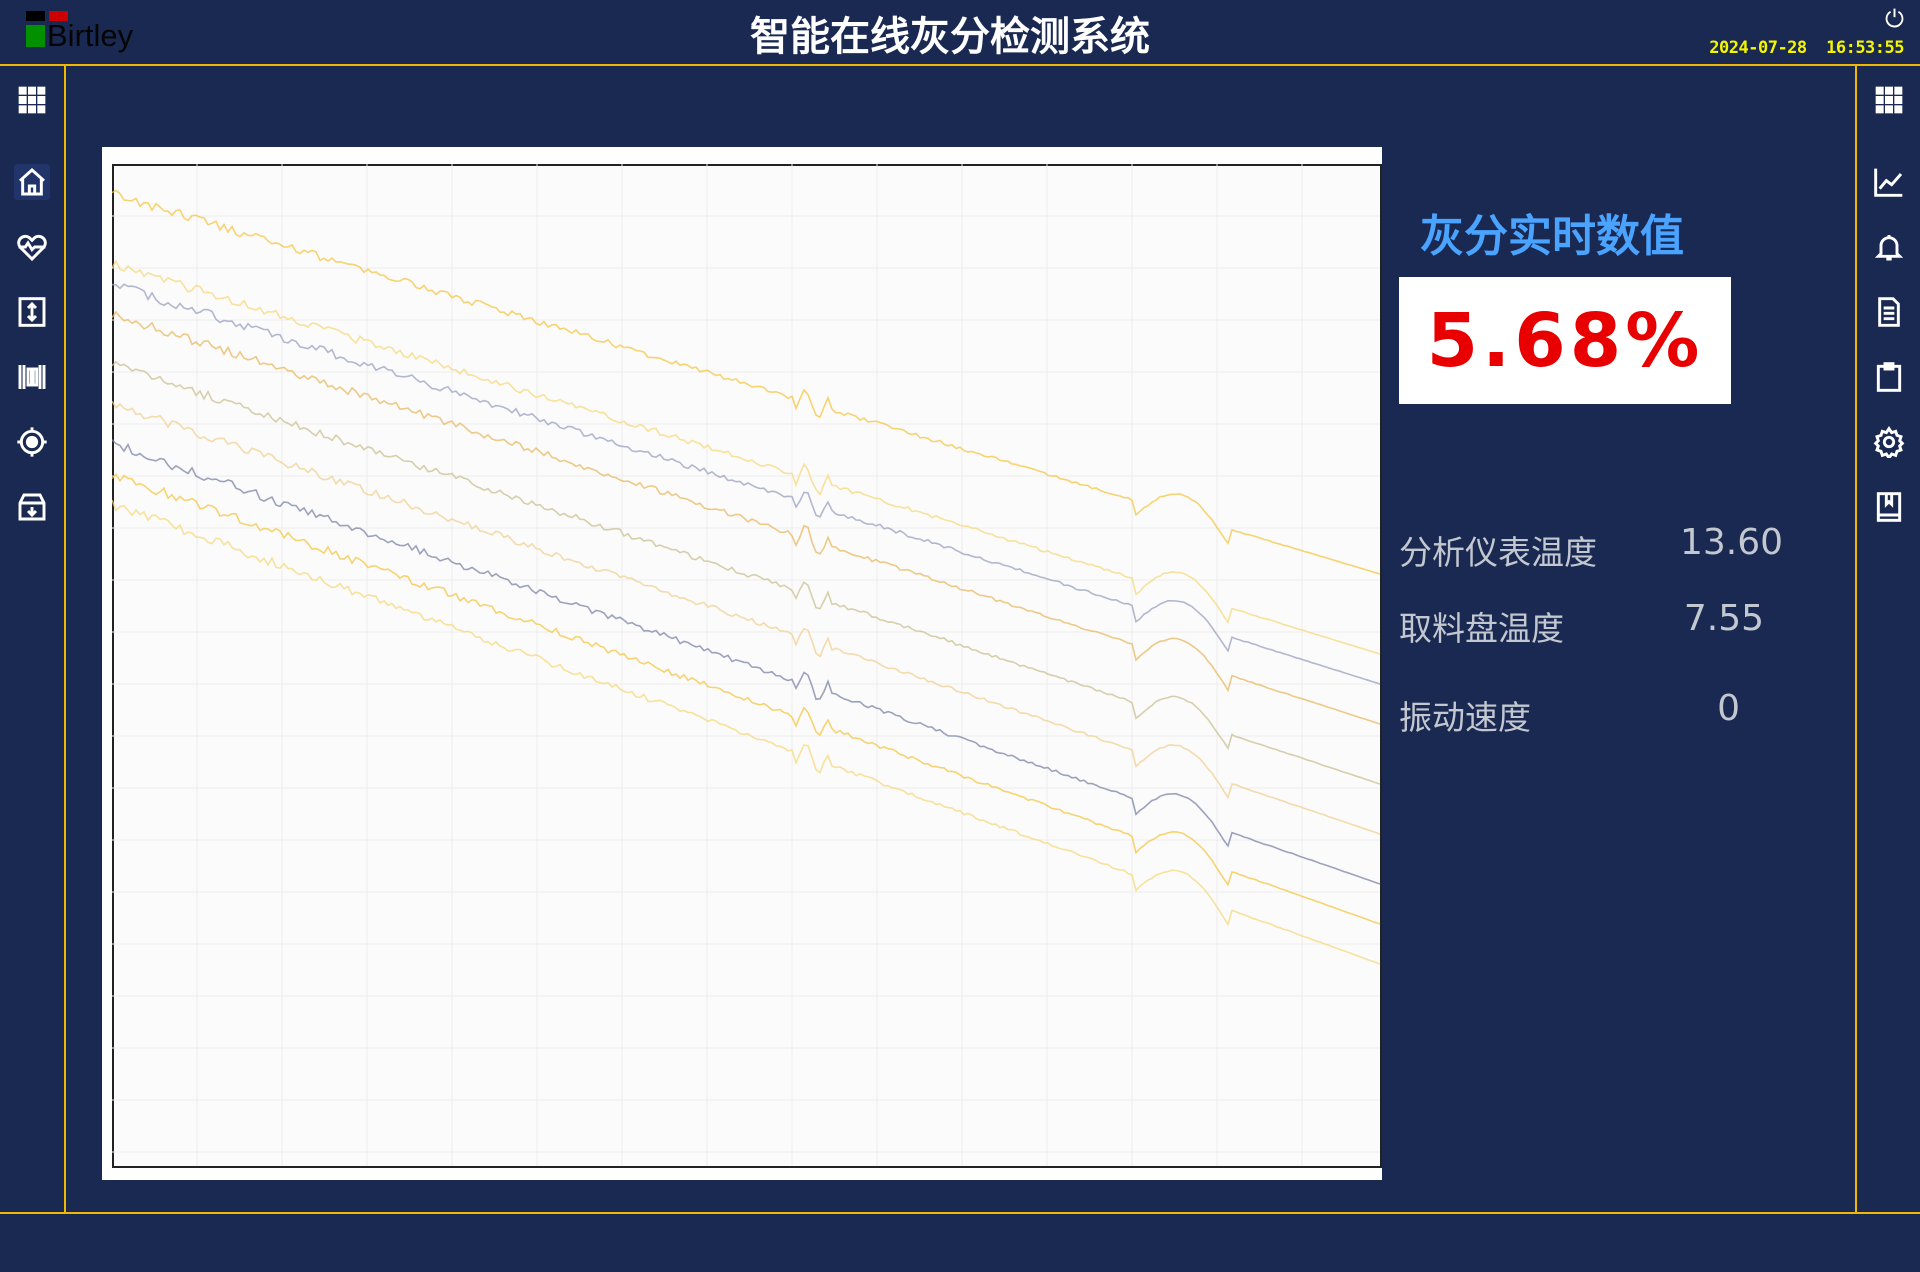 The width and height of the screenshot is (1920, 1272). Describe the element at coordinates (65, 638) in the screenshot. I see `left-sidebar-divider` at that location.